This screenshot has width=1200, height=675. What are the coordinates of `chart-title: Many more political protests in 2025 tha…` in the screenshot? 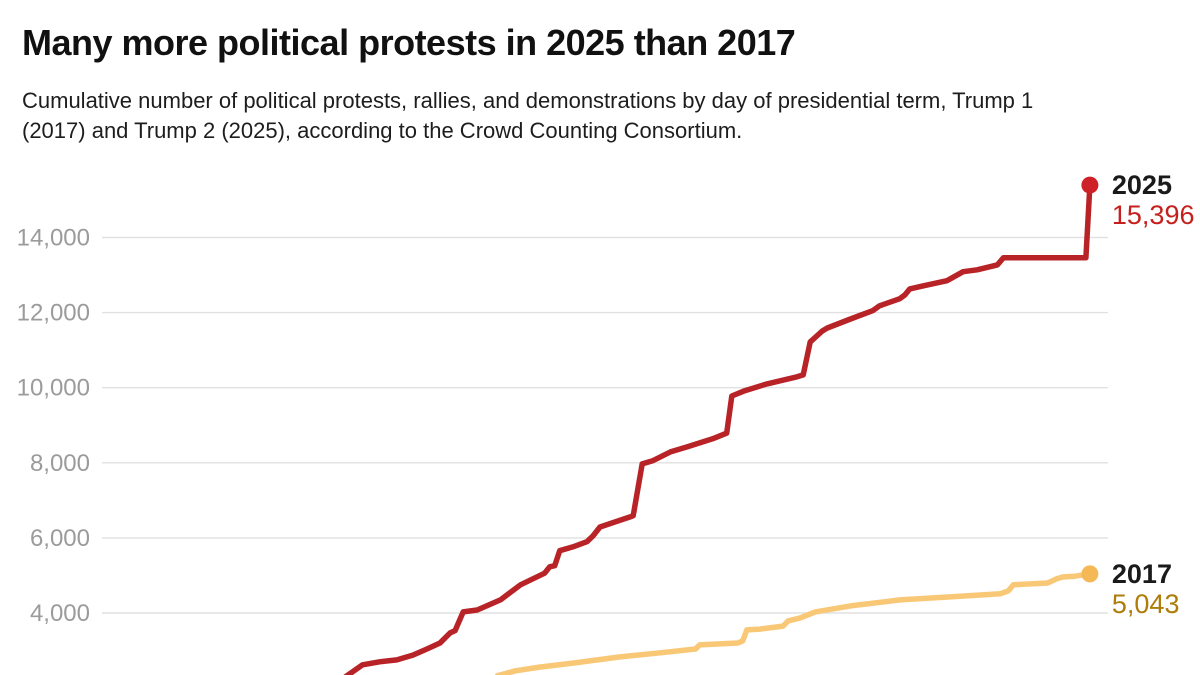 It's located at (409, 42).